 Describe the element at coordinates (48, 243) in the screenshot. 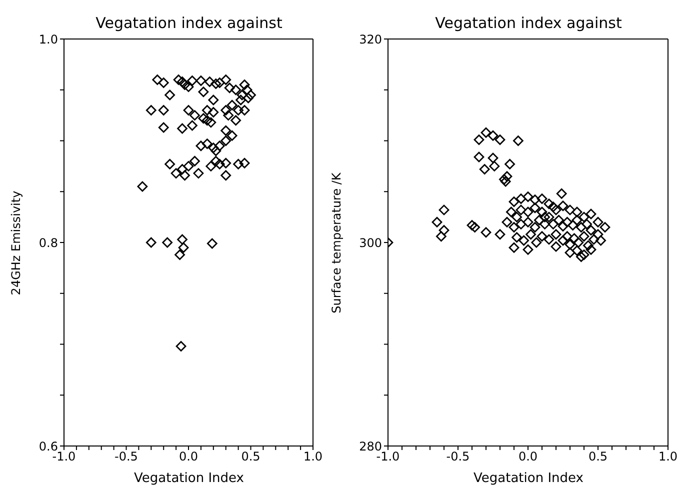

I see `y-tick-label: 0.8` at that location.